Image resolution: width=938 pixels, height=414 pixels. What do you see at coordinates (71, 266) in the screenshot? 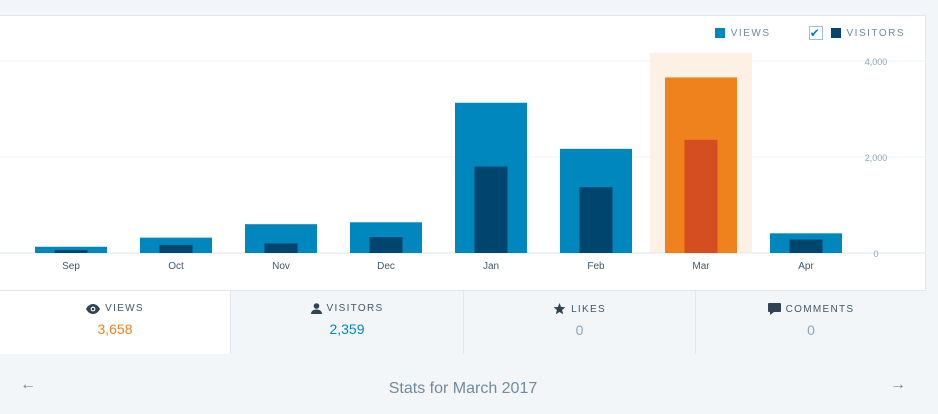
I see `x-tick-label: Sep` at bounding box center [71, 266].